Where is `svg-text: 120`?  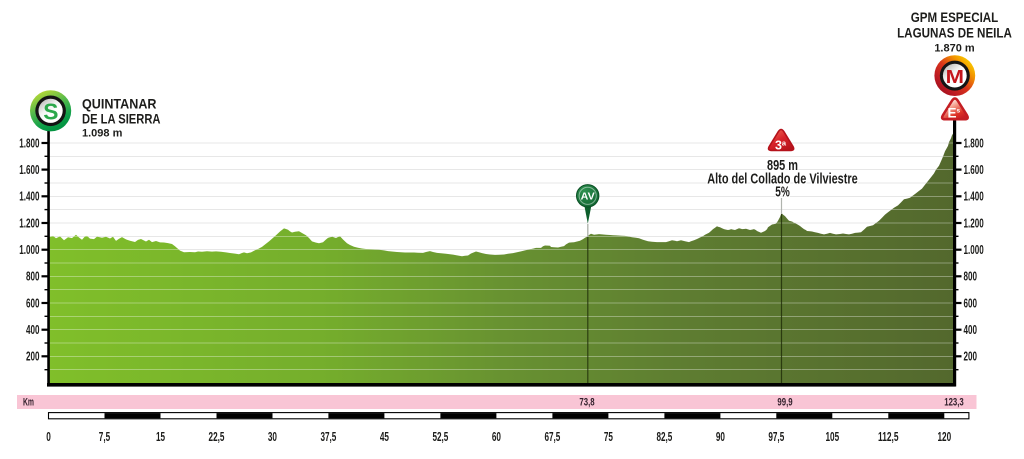
svg-text: 120 is located at coordinates (944, 436).